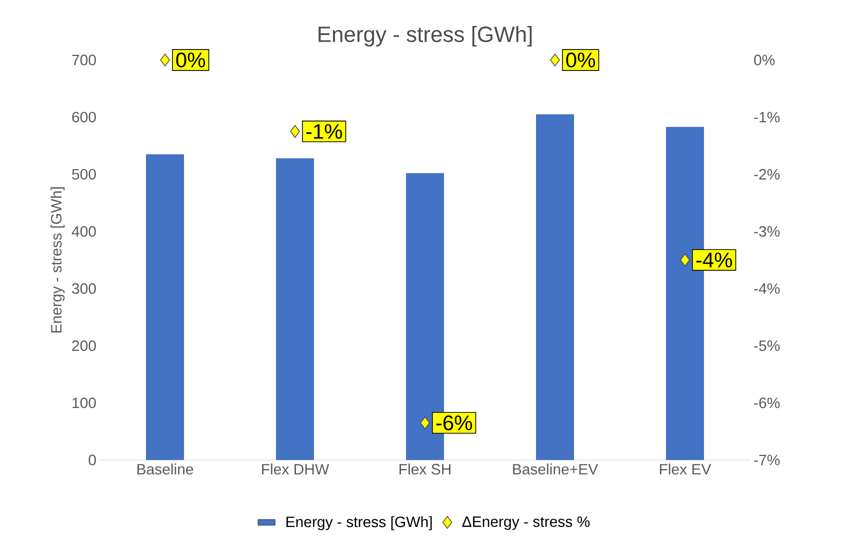 The image size is (848, 545). I want to click on data-label: -1%, so click(324, 131).